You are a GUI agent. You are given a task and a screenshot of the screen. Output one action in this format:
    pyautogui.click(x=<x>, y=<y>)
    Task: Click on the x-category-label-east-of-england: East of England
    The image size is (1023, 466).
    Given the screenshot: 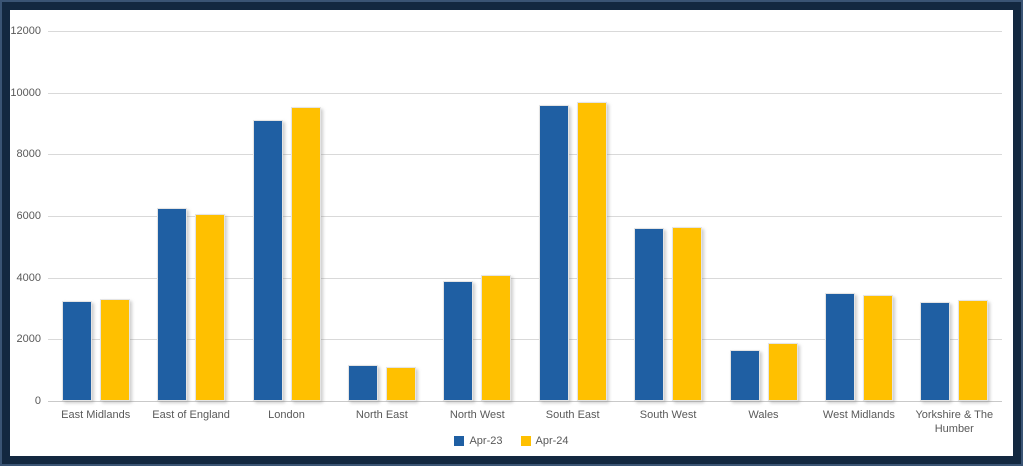 What is the action you would take?
    pyautogui.click(x=191, y=415)
    